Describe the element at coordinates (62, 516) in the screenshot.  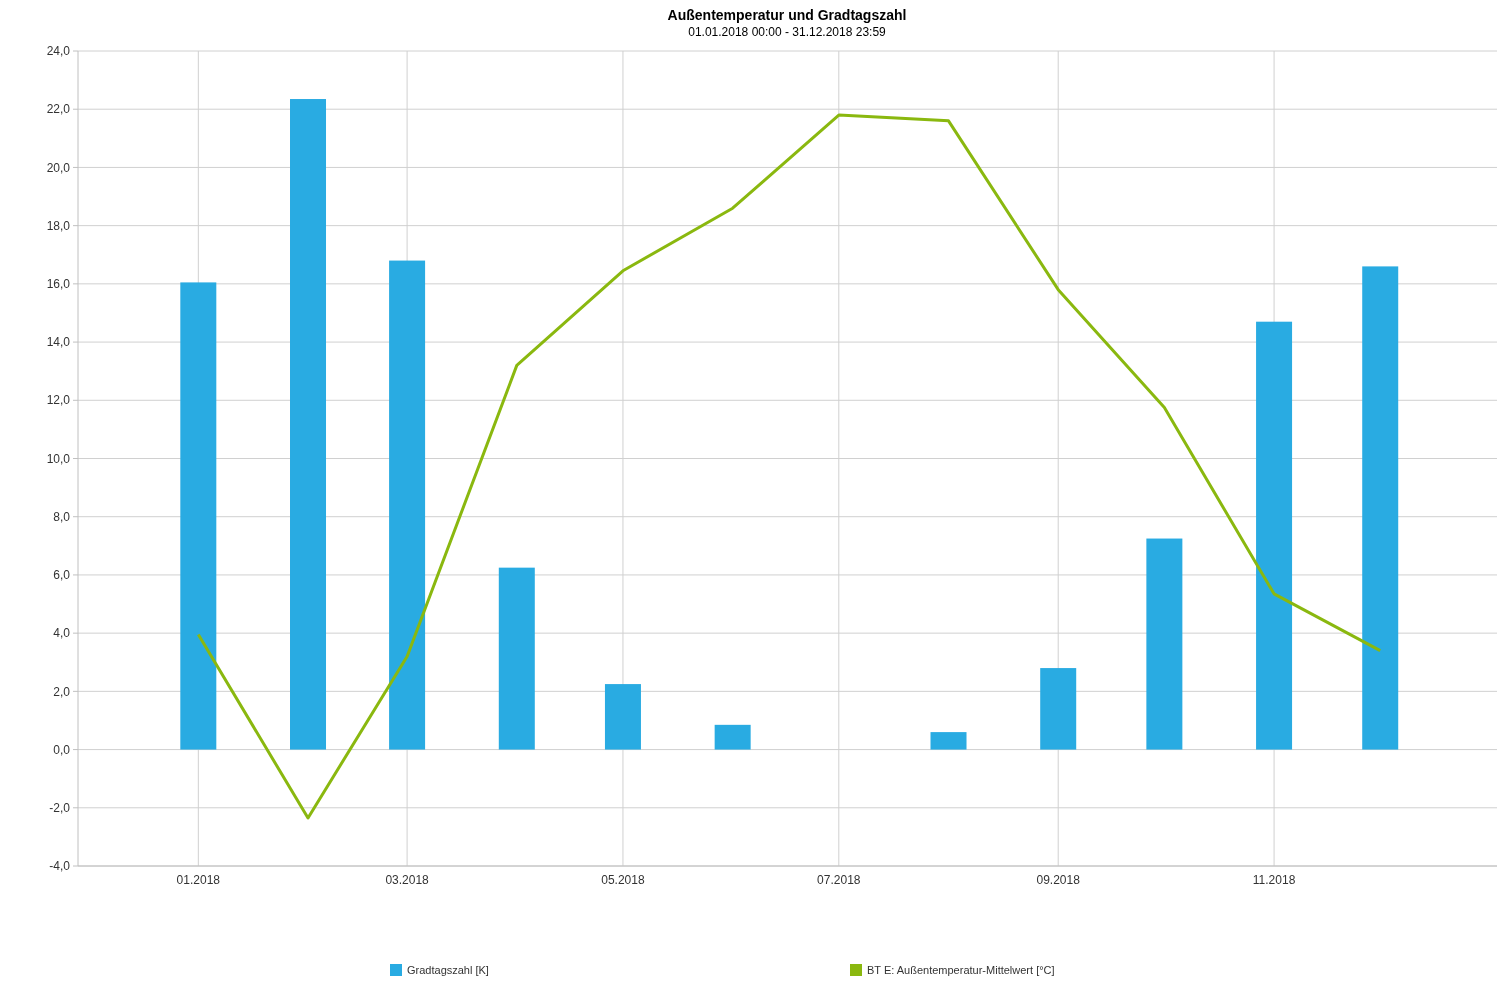
I see `y-tick-label: 8,0` at that location.